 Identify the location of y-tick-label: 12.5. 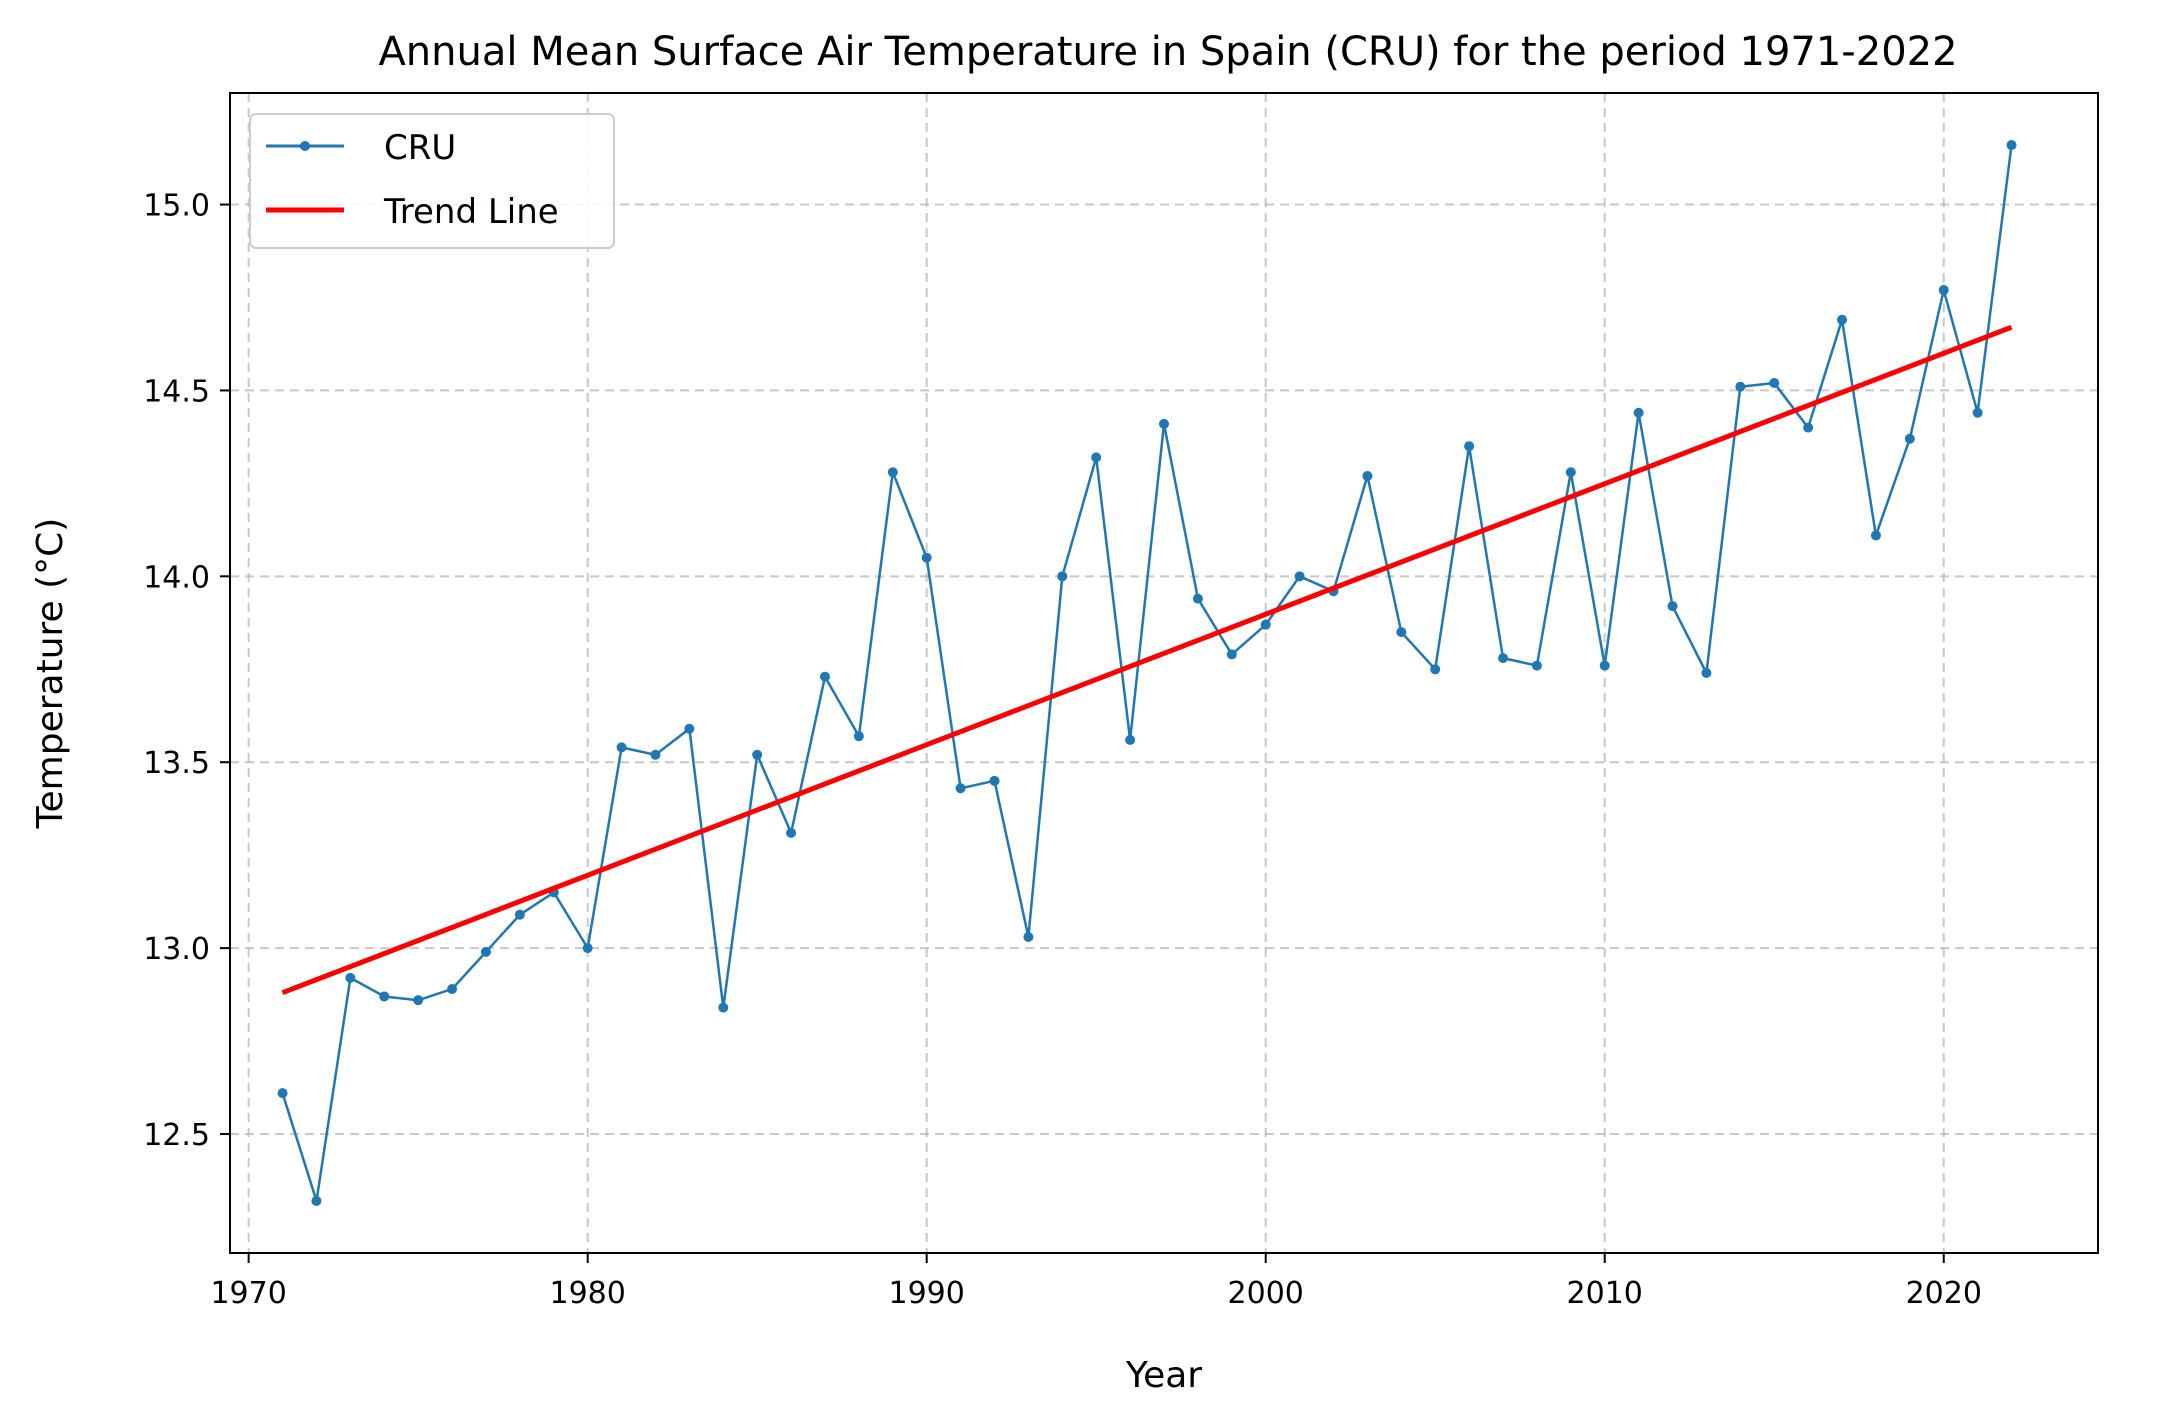
(176, 1135).